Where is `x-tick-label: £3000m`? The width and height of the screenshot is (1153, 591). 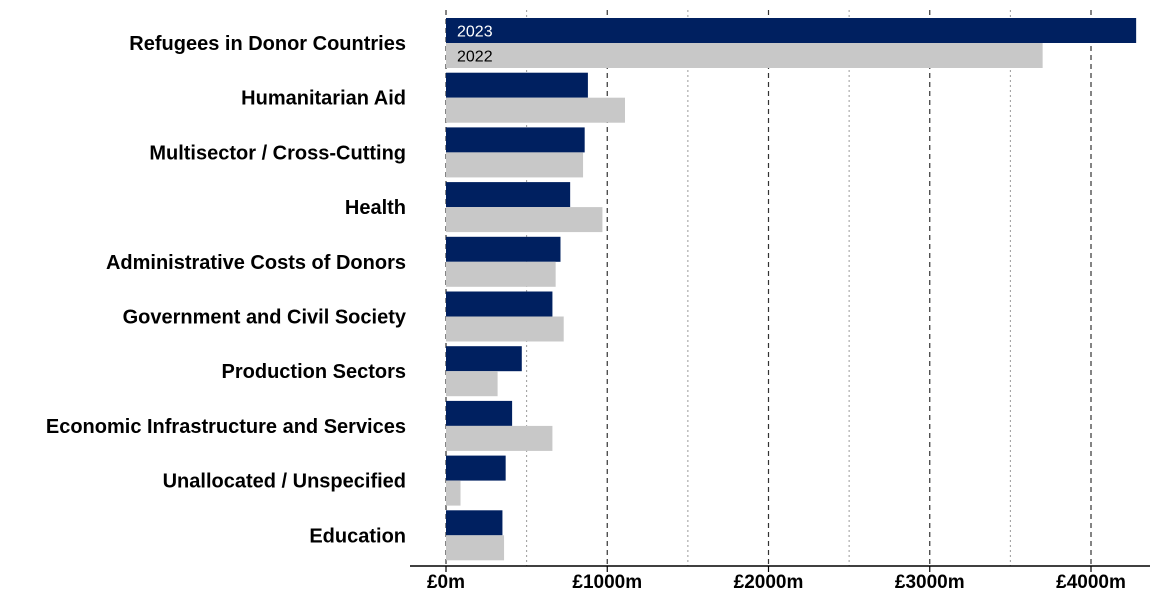 x-tick-label: £3000m is located at coordinates (930, 581).